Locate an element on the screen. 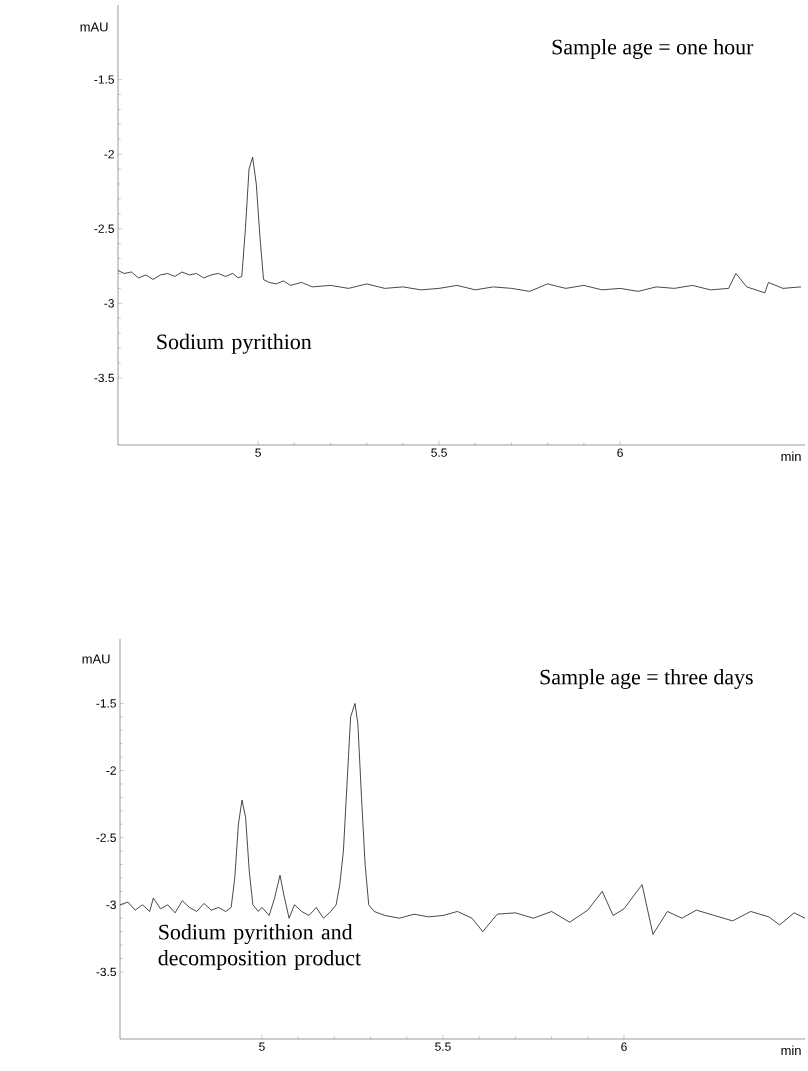  annotation: Sodium pyrithion and decomposition product is located at coordinates (259, 947).